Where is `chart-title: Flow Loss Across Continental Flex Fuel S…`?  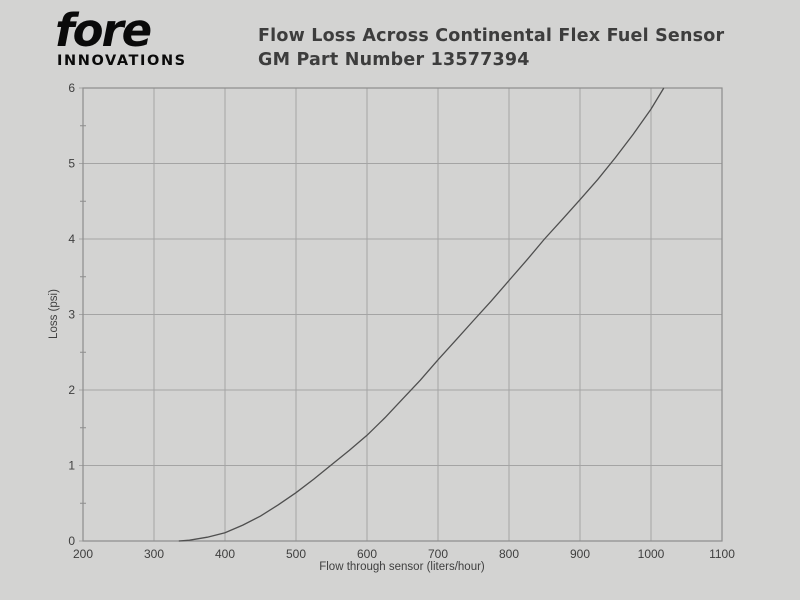 chart-title: Flow Loss Across Continental Flex Fuel S… is located at coordinates (491, 48).